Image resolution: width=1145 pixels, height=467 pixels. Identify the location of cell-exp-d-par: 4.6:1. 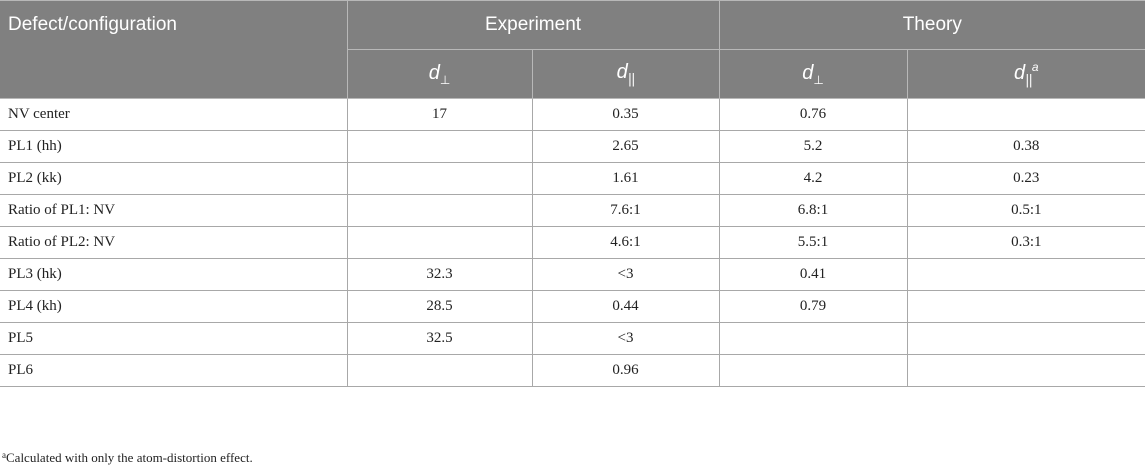
(625, 242).